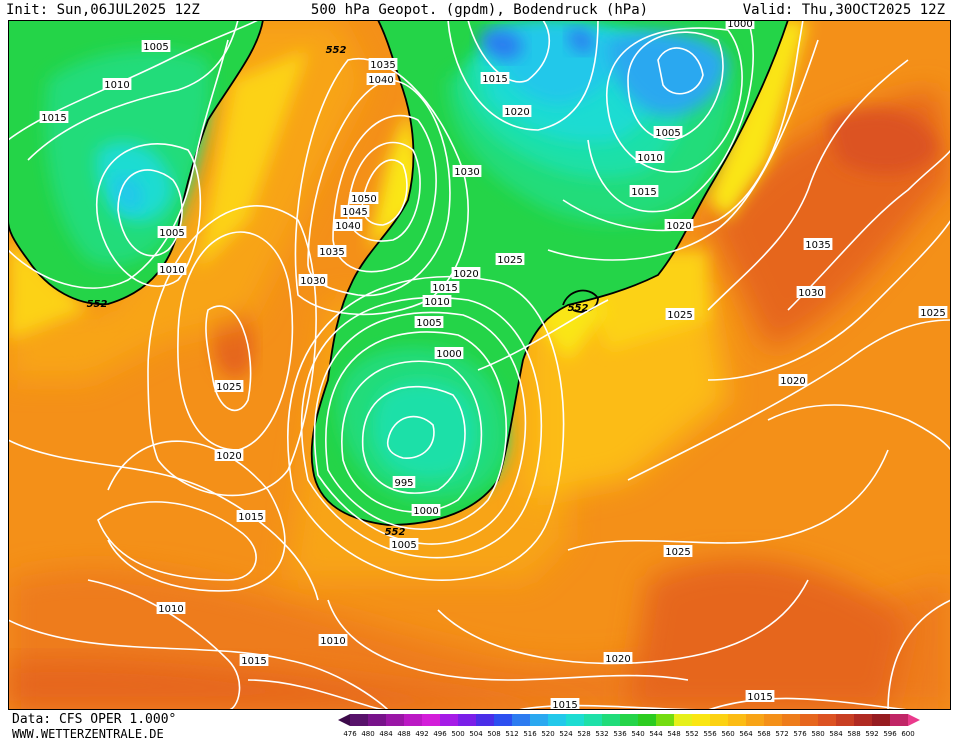 This screenshot has height=741, width=959. What do you see at coordinates (94, 719) in the screenshot?
I see `data-source-label: Data: CFS OPER 1.000°` at bounding box center [94, 719].